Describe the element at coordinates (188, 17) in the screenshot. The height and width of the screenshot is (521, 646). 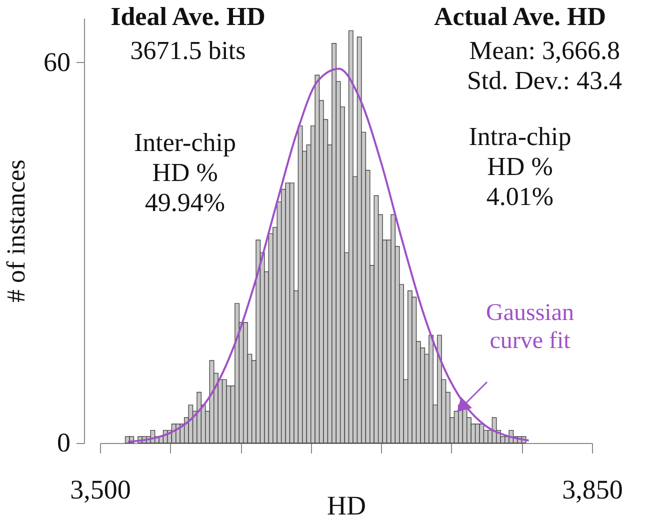
I see `annotation: Ideal Ave. HD` at that location.